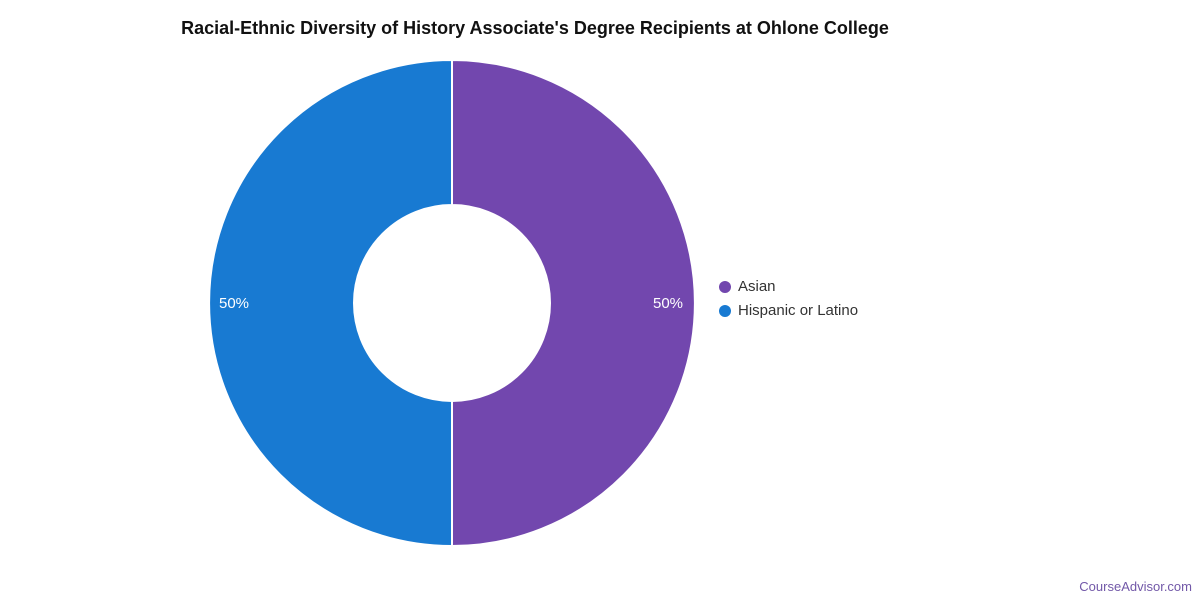  Describe the element at coordinates (788, 298) in the screenshot. I see `legend: Asian Hispanic or Latino` at that location.